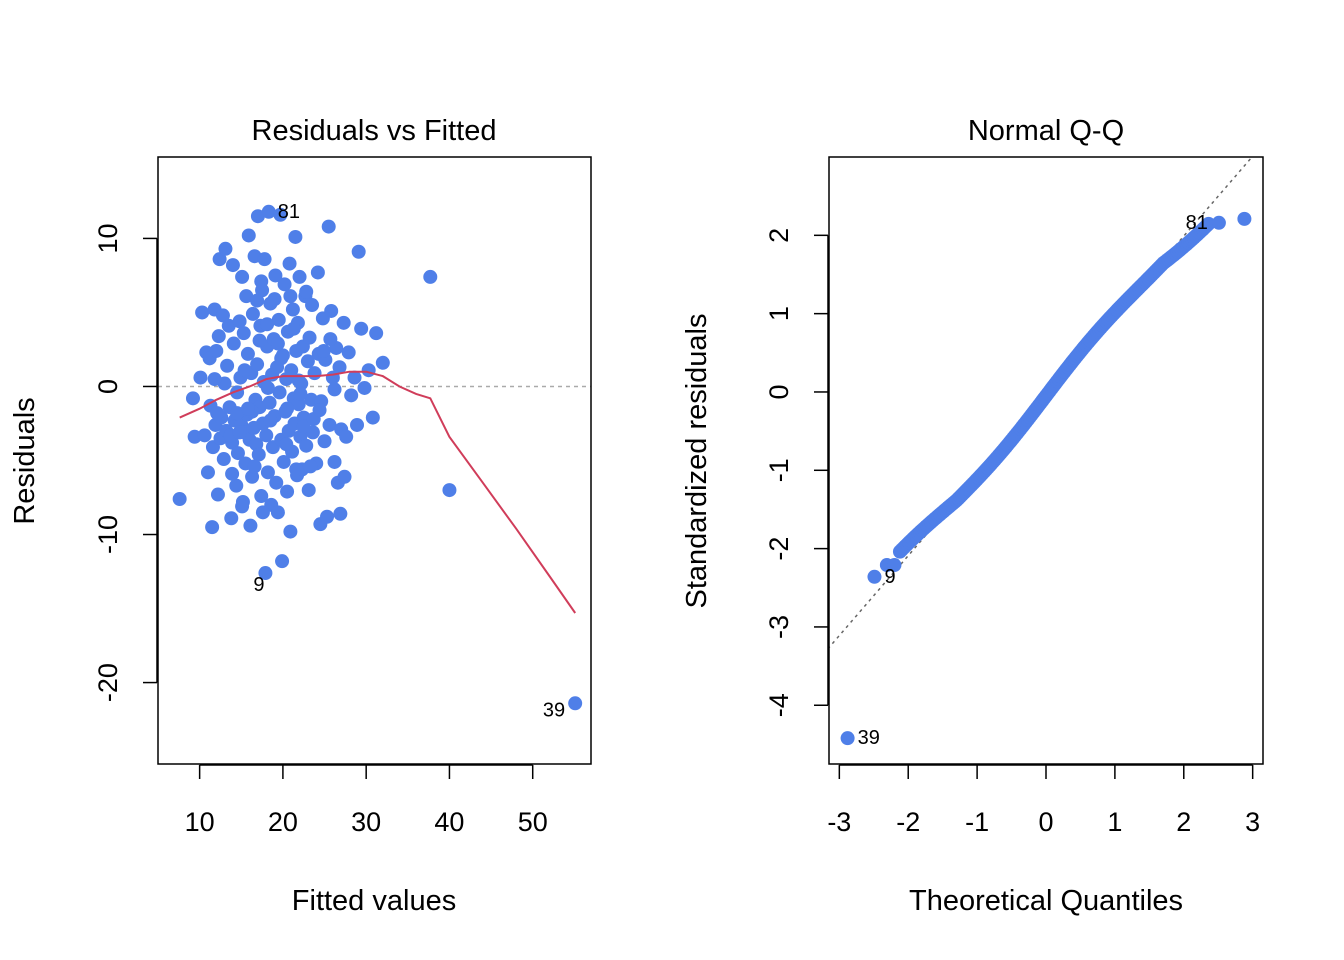  I want to click on normal-qq-title: Normal Q-Q, so click(1046, 131).